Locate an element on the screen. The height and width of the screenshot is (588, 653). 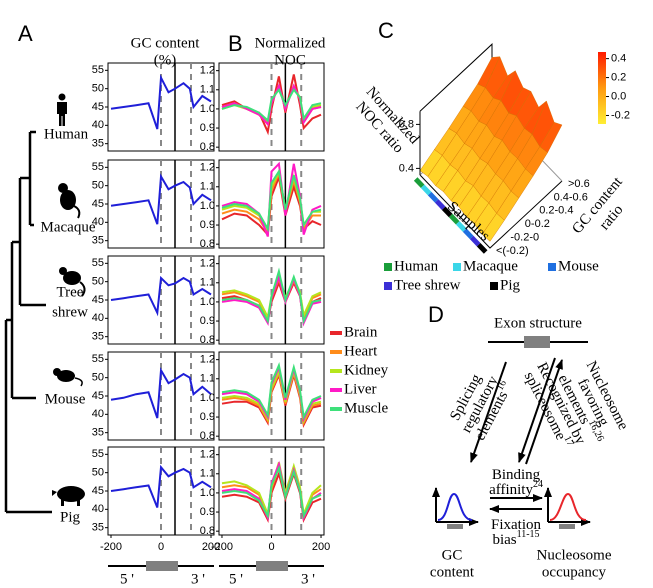
legend-label: Muscle is located at coordinates (366, 408).